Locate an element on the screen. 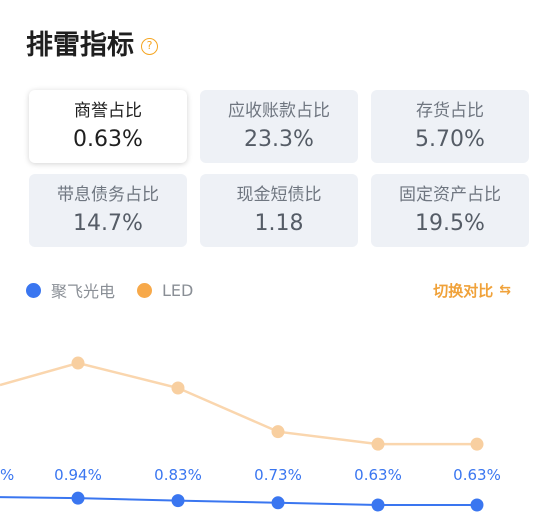 This screenshot has height=513, width=553. metric-label: 应收账款占比 is located at coordinates (279, 110).